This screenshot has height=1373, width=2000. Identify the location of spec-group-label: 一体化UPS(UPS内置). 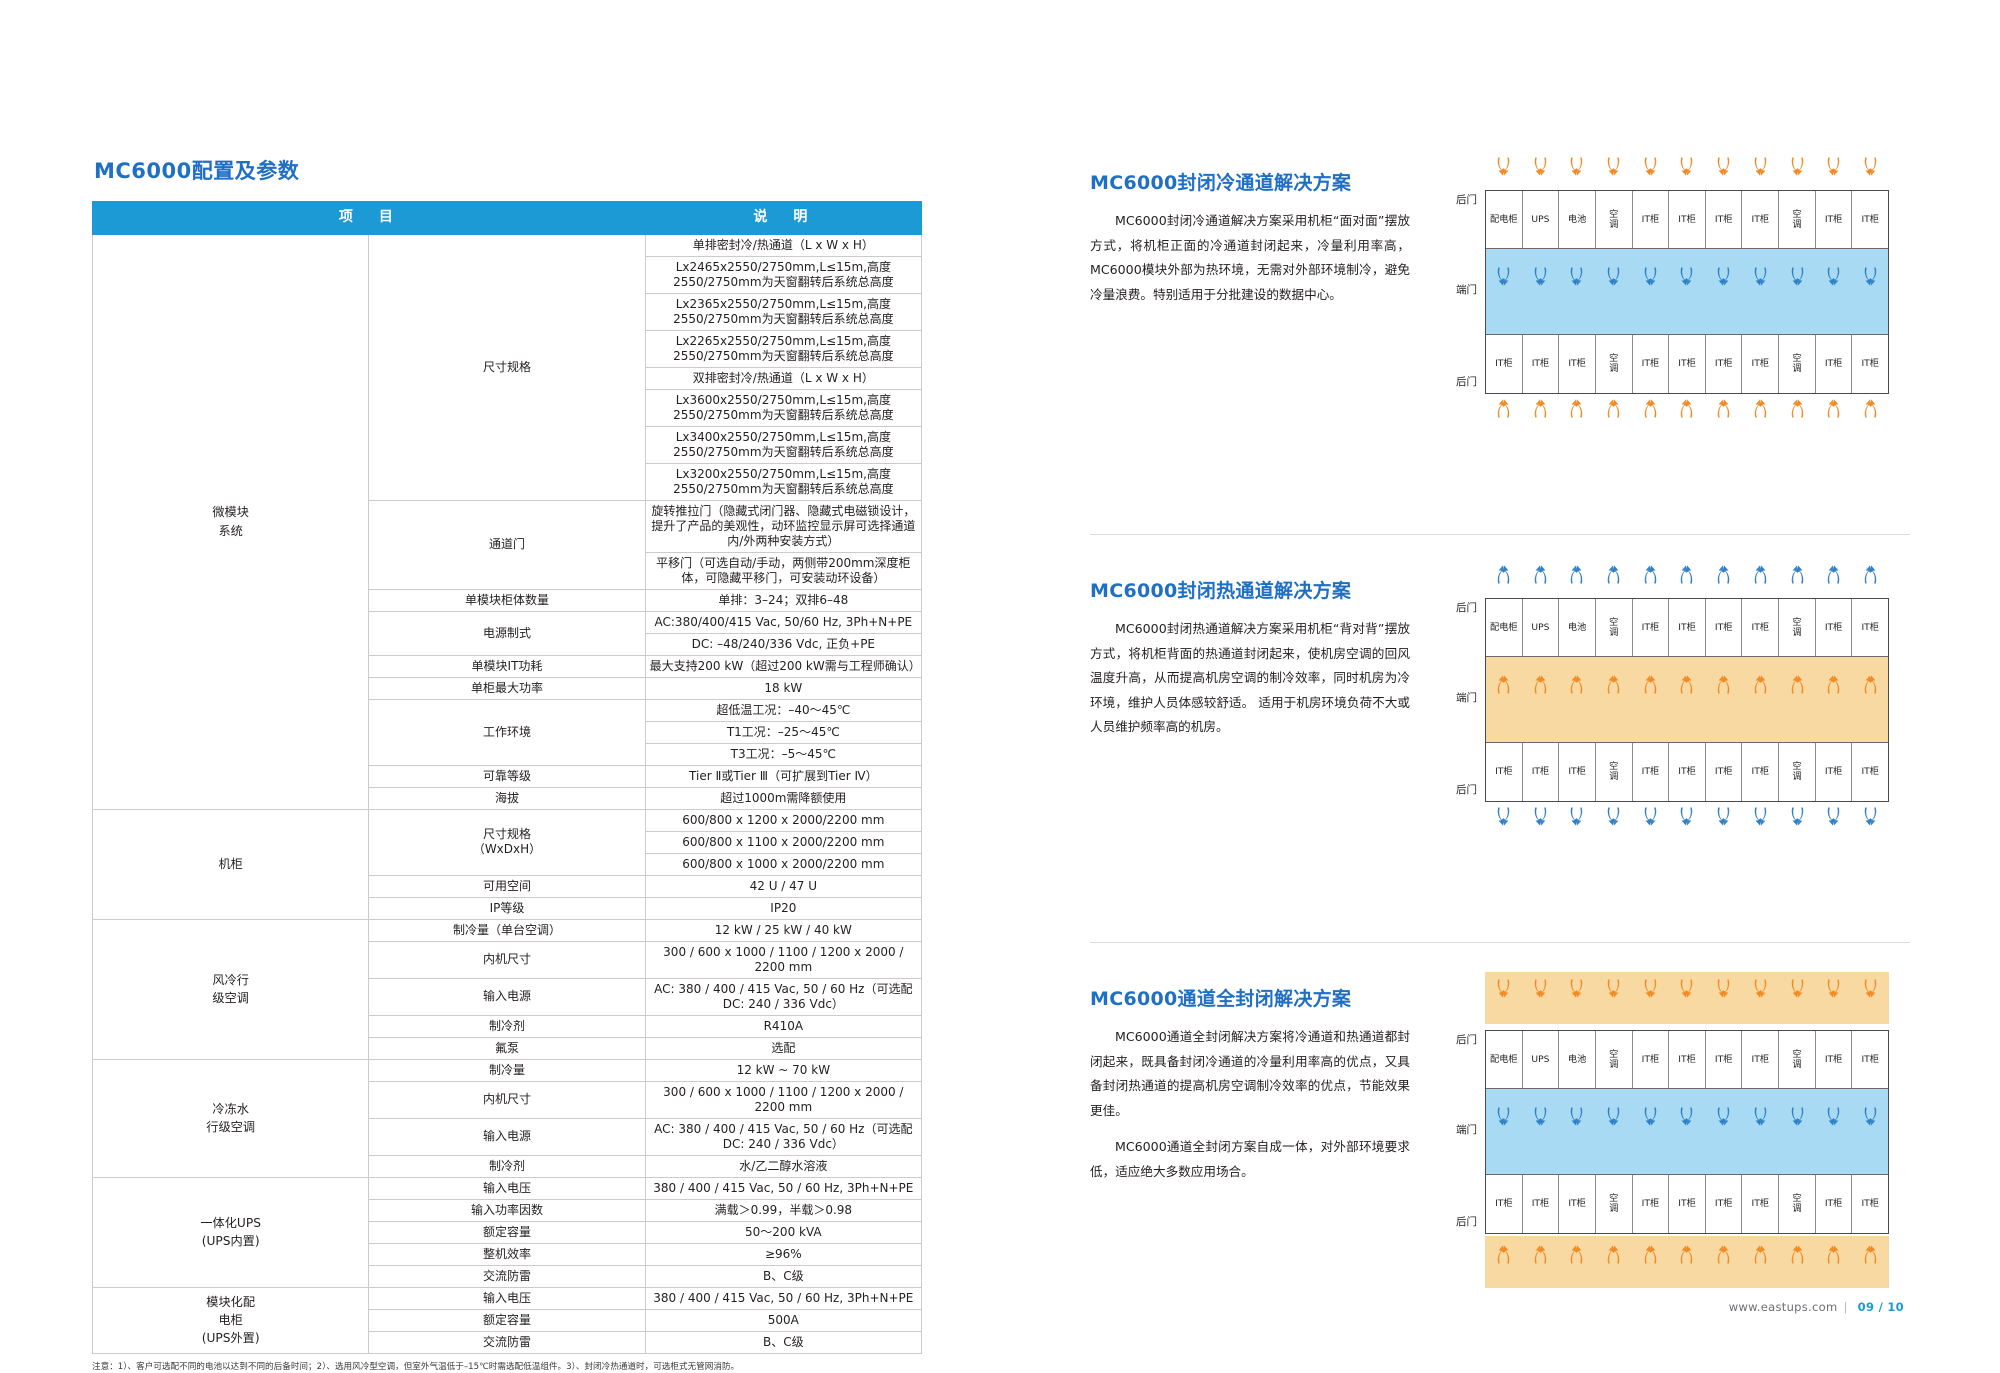
(231, 1232).